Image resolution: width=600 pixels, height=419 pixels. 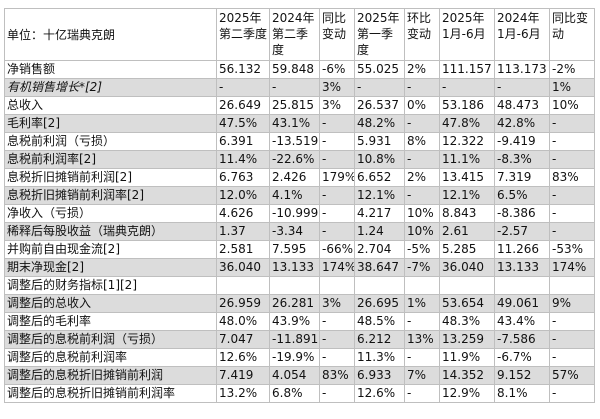 I want to click on column-header: 2024年1月-6月, so click(x=522, y=34).